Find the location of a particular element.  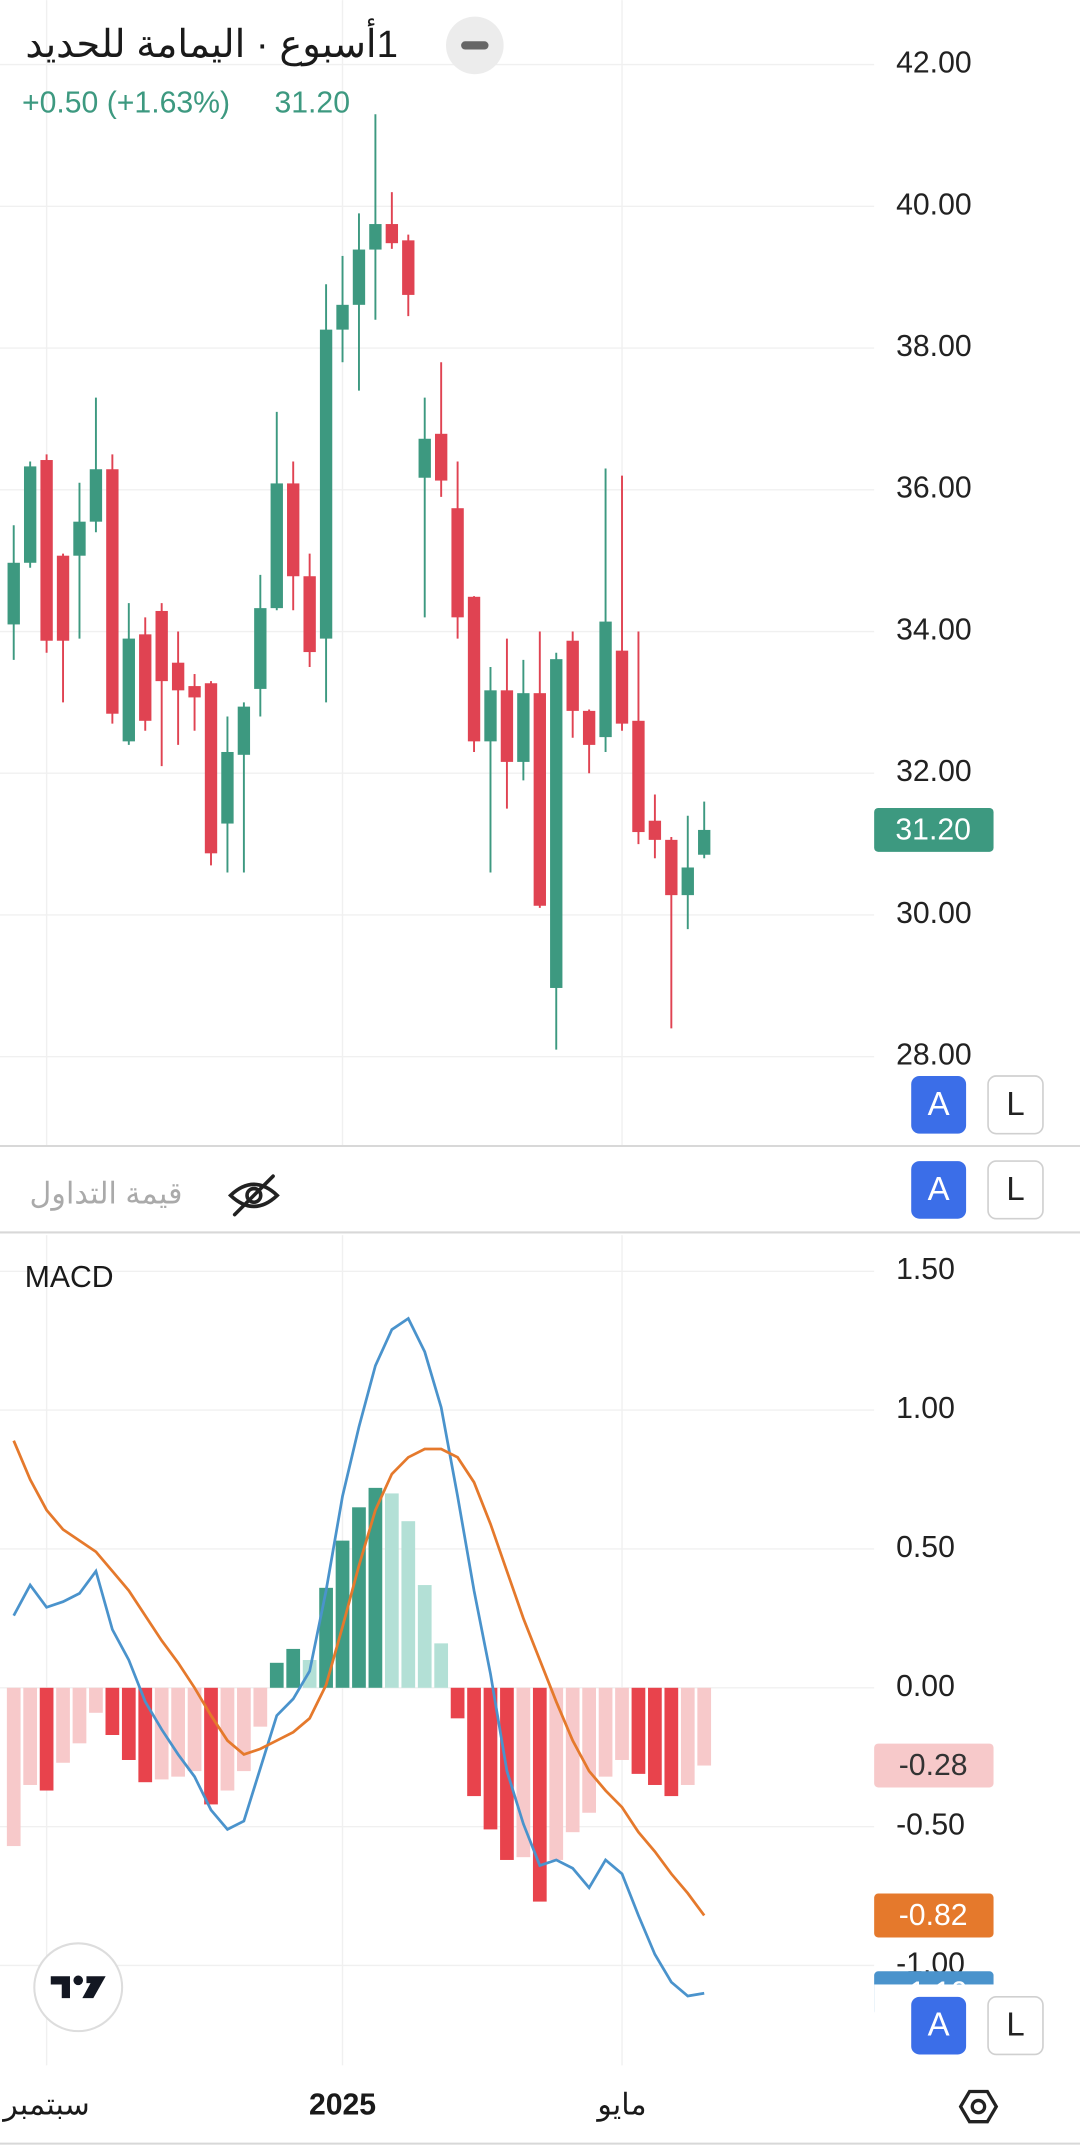

button-backdrop is located at coordinates (977, 2024).